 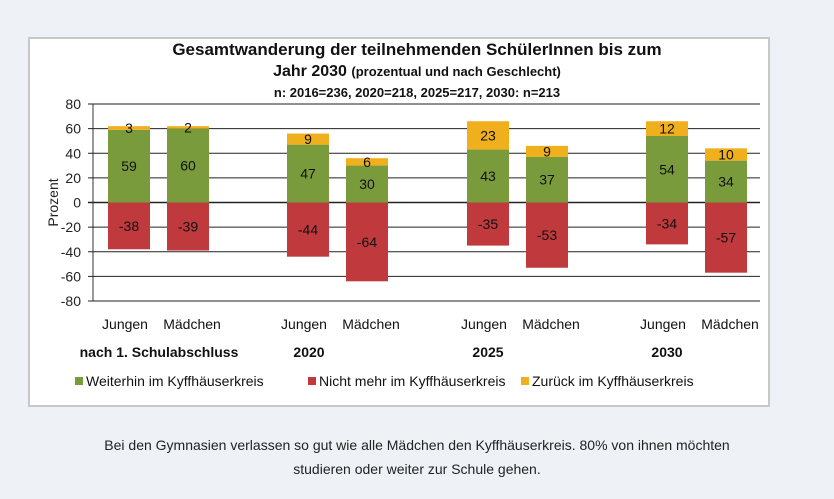 I want to click on chart-subtitle: n: 2016=236, 2020=218, 2025=217, 2030, so click(x=417, y=92).